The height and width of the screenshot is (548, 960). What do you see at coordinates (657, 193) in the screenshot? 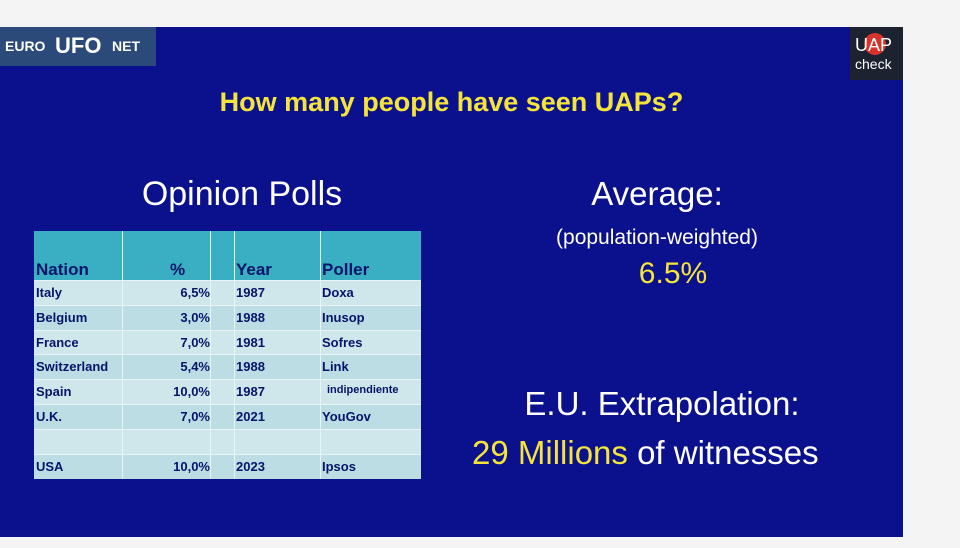
I see `average-label: Average:` at bounding box center [657, 193].